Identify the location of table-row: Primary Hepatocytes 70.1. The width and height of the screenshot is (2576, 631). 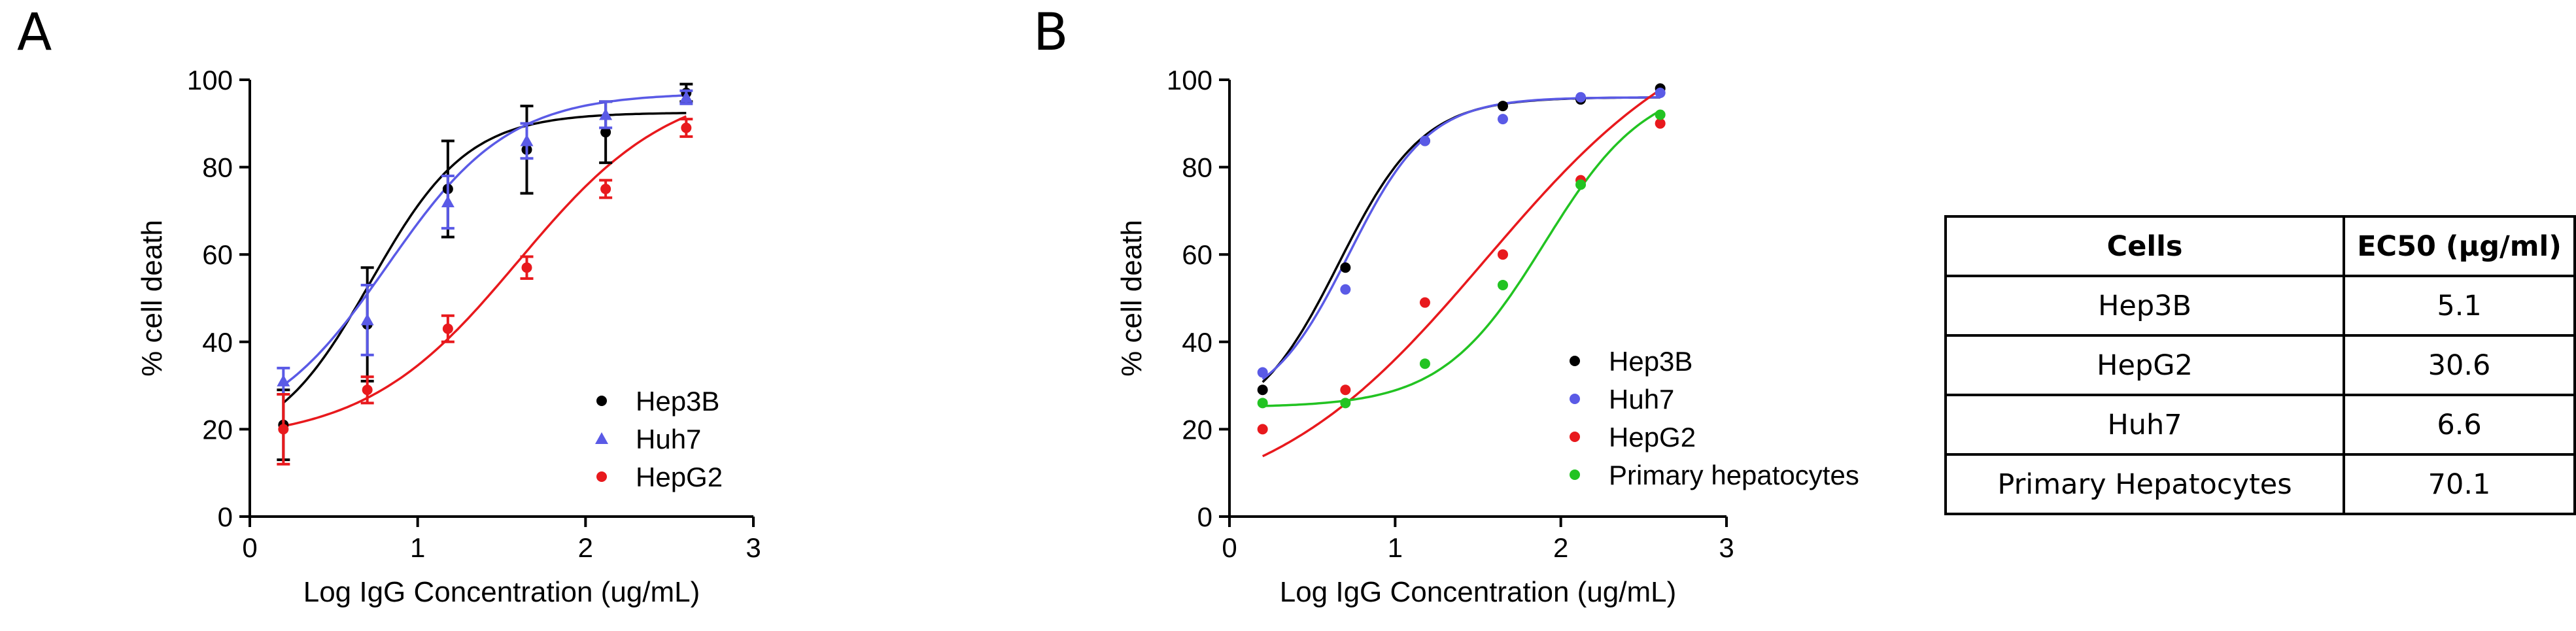
(2260, 484).